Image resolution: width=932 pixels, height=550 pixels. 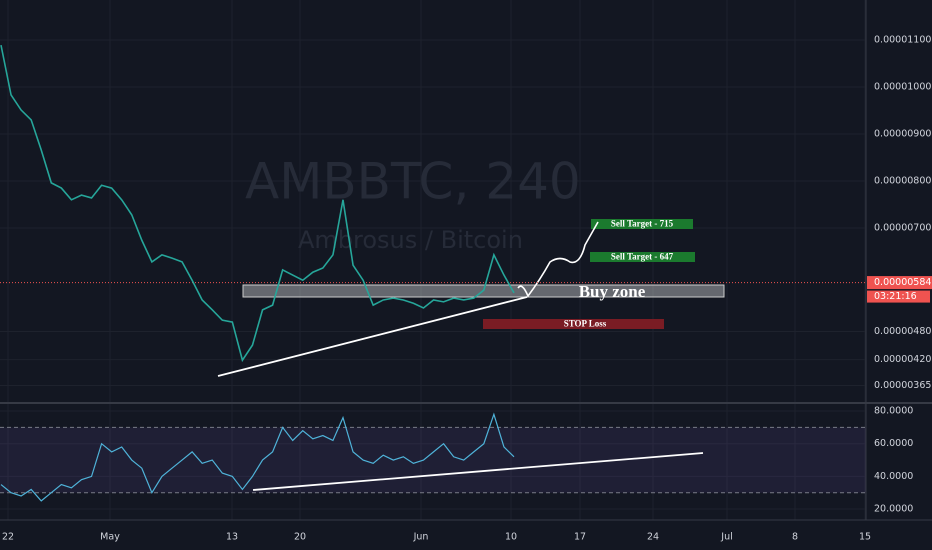 I want to click on rsi-line, so click(x=257, y=457).